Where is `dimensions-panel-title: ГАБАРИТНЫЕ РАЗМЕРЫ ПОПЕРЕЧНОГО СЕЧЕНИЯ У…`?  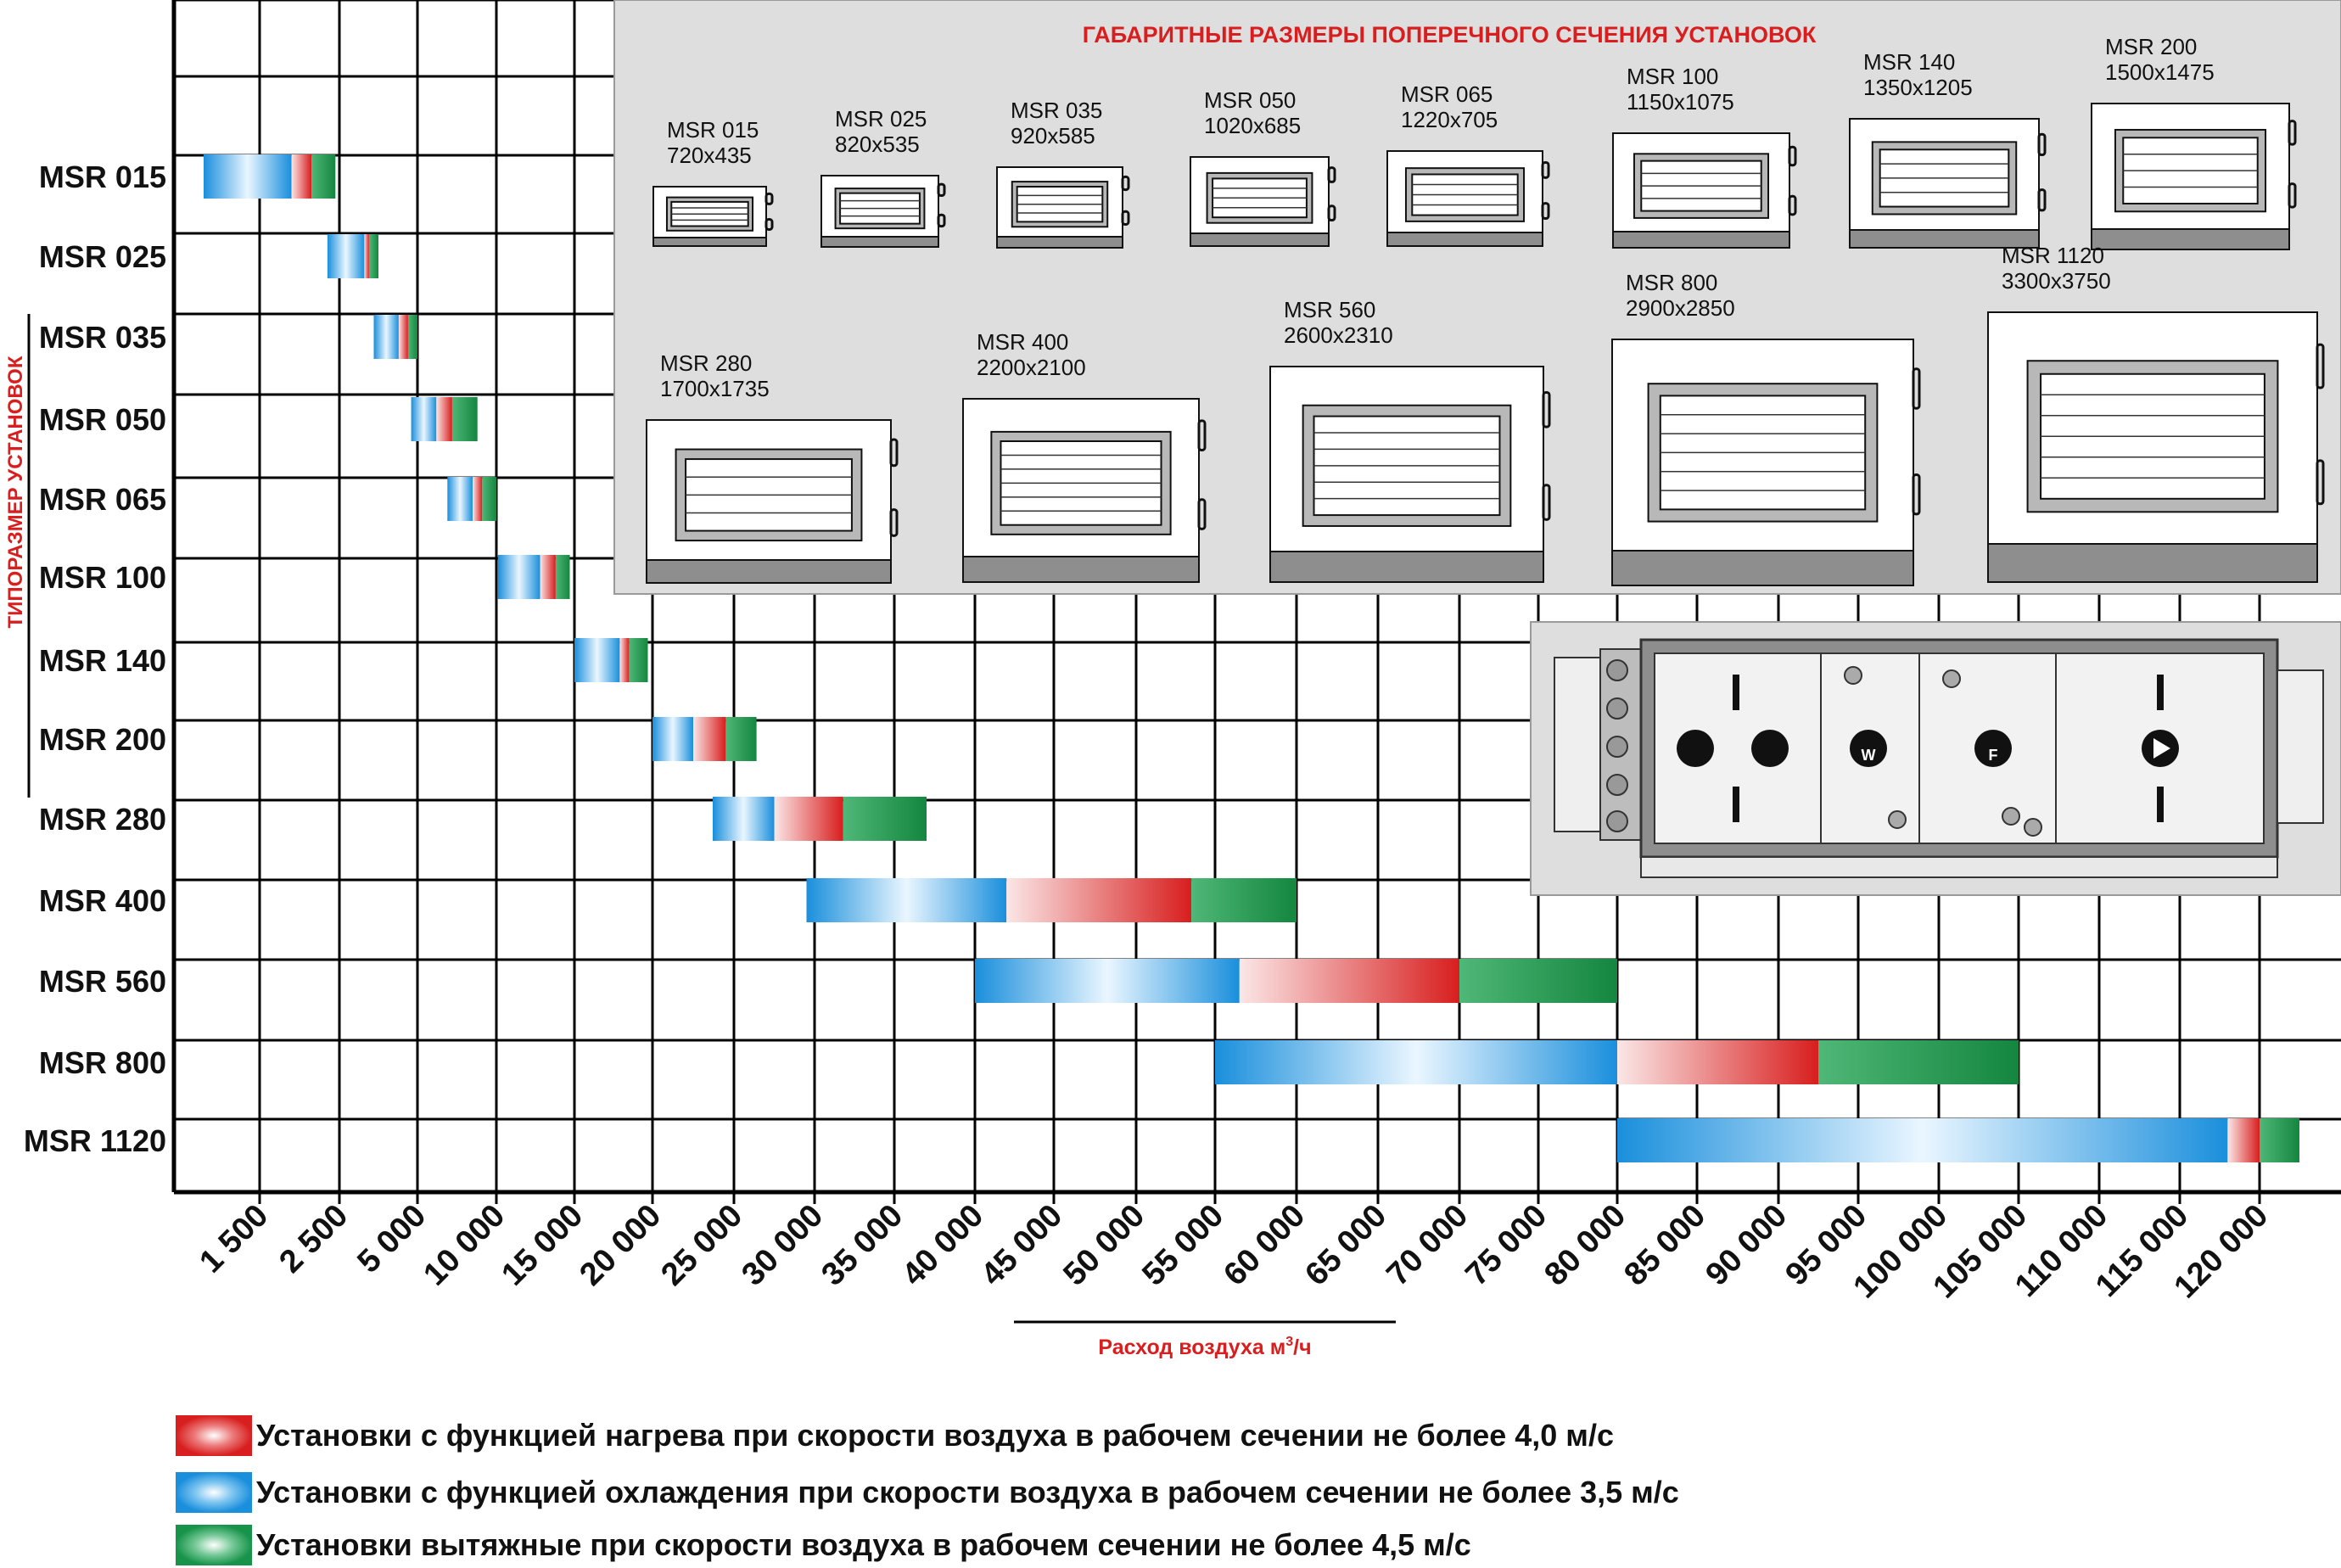 dimensions-panel-title: ГАБАРИТНЫЕ РАЗМЕРЫ ПОПЕРЕЧНОГО СЕЧЕНИЯ У… is located at coordinates (1450, 35).